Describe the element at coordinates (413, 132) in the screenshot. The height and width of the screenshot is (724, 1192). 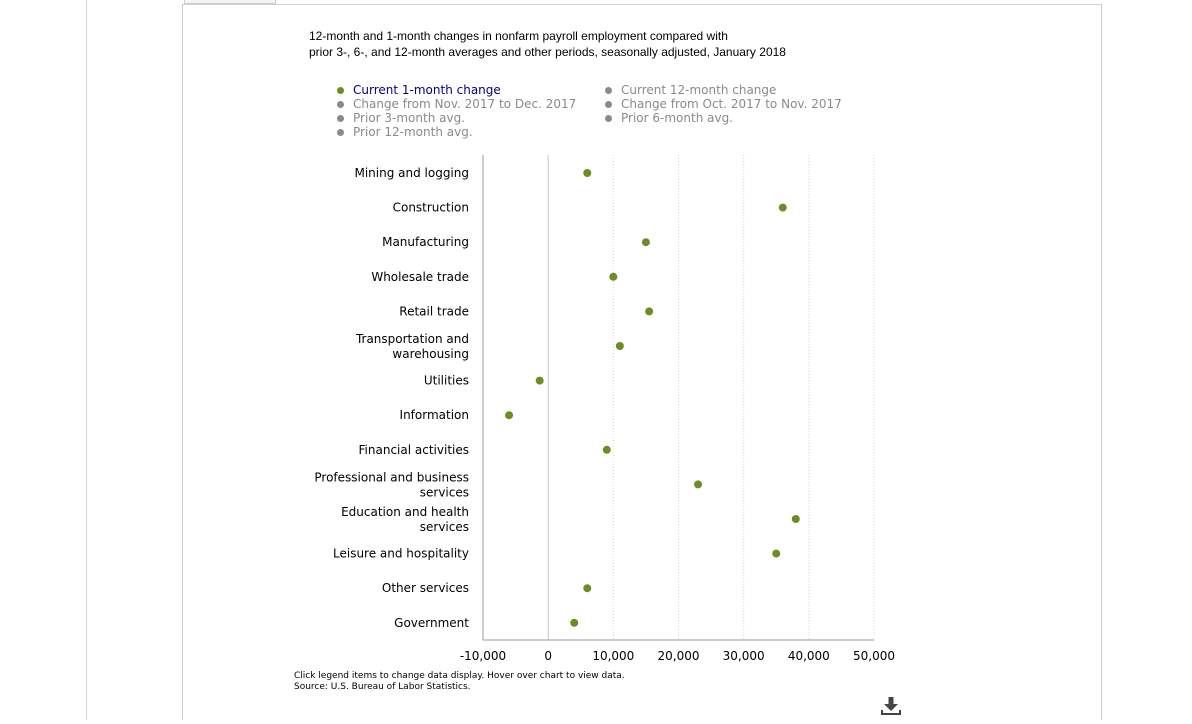
I see `legend-label: Prior 12-month avg.` at that location.